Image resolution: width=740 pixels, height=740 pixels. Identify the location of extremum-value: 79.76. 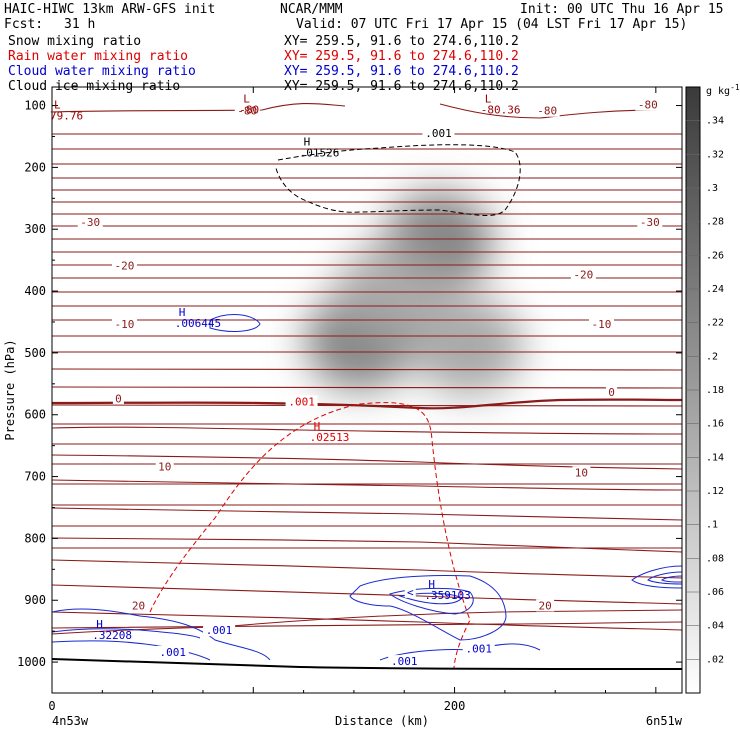
(66, 116).